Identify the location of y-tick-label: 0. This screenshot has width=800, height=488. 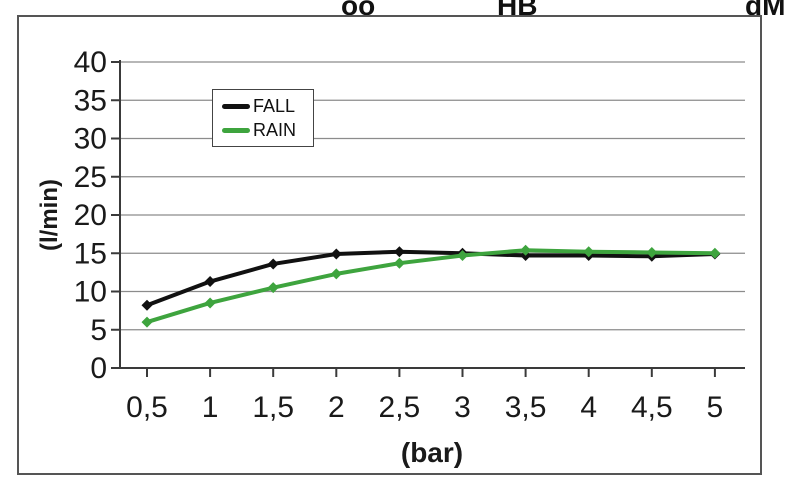
(98, 368).